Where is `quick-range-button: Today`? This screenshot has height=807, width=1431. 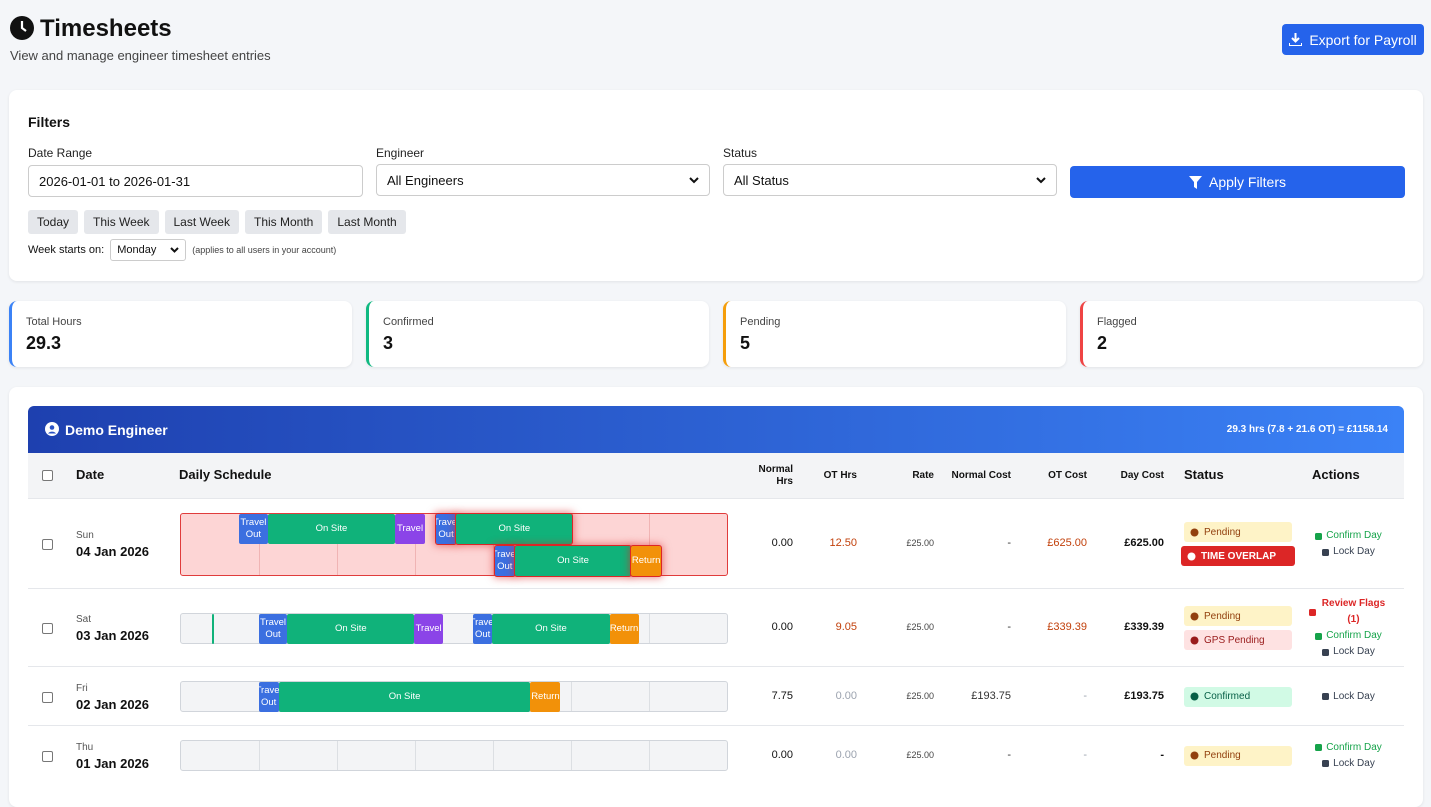 quick-range-button: Today is located at coordinates (53, 222).